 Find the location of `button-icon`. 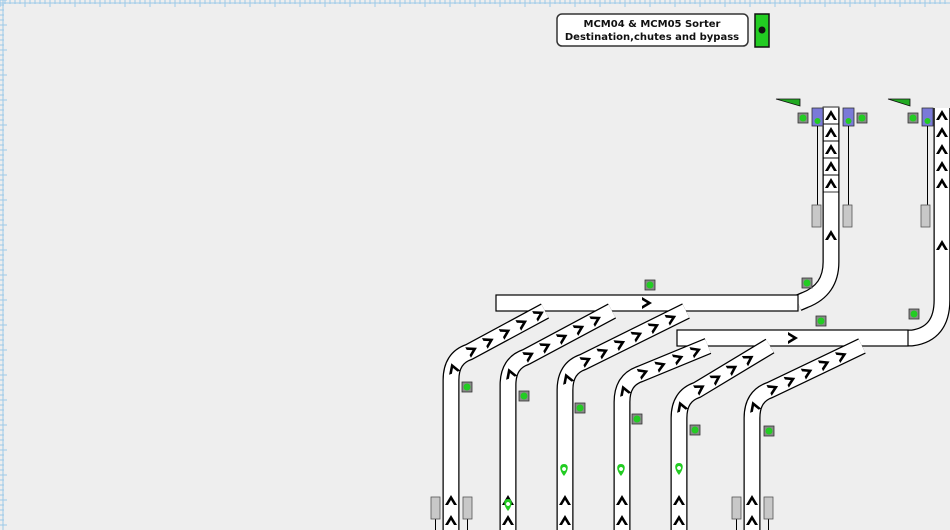

button-icon is located at coordinates (762, 30).